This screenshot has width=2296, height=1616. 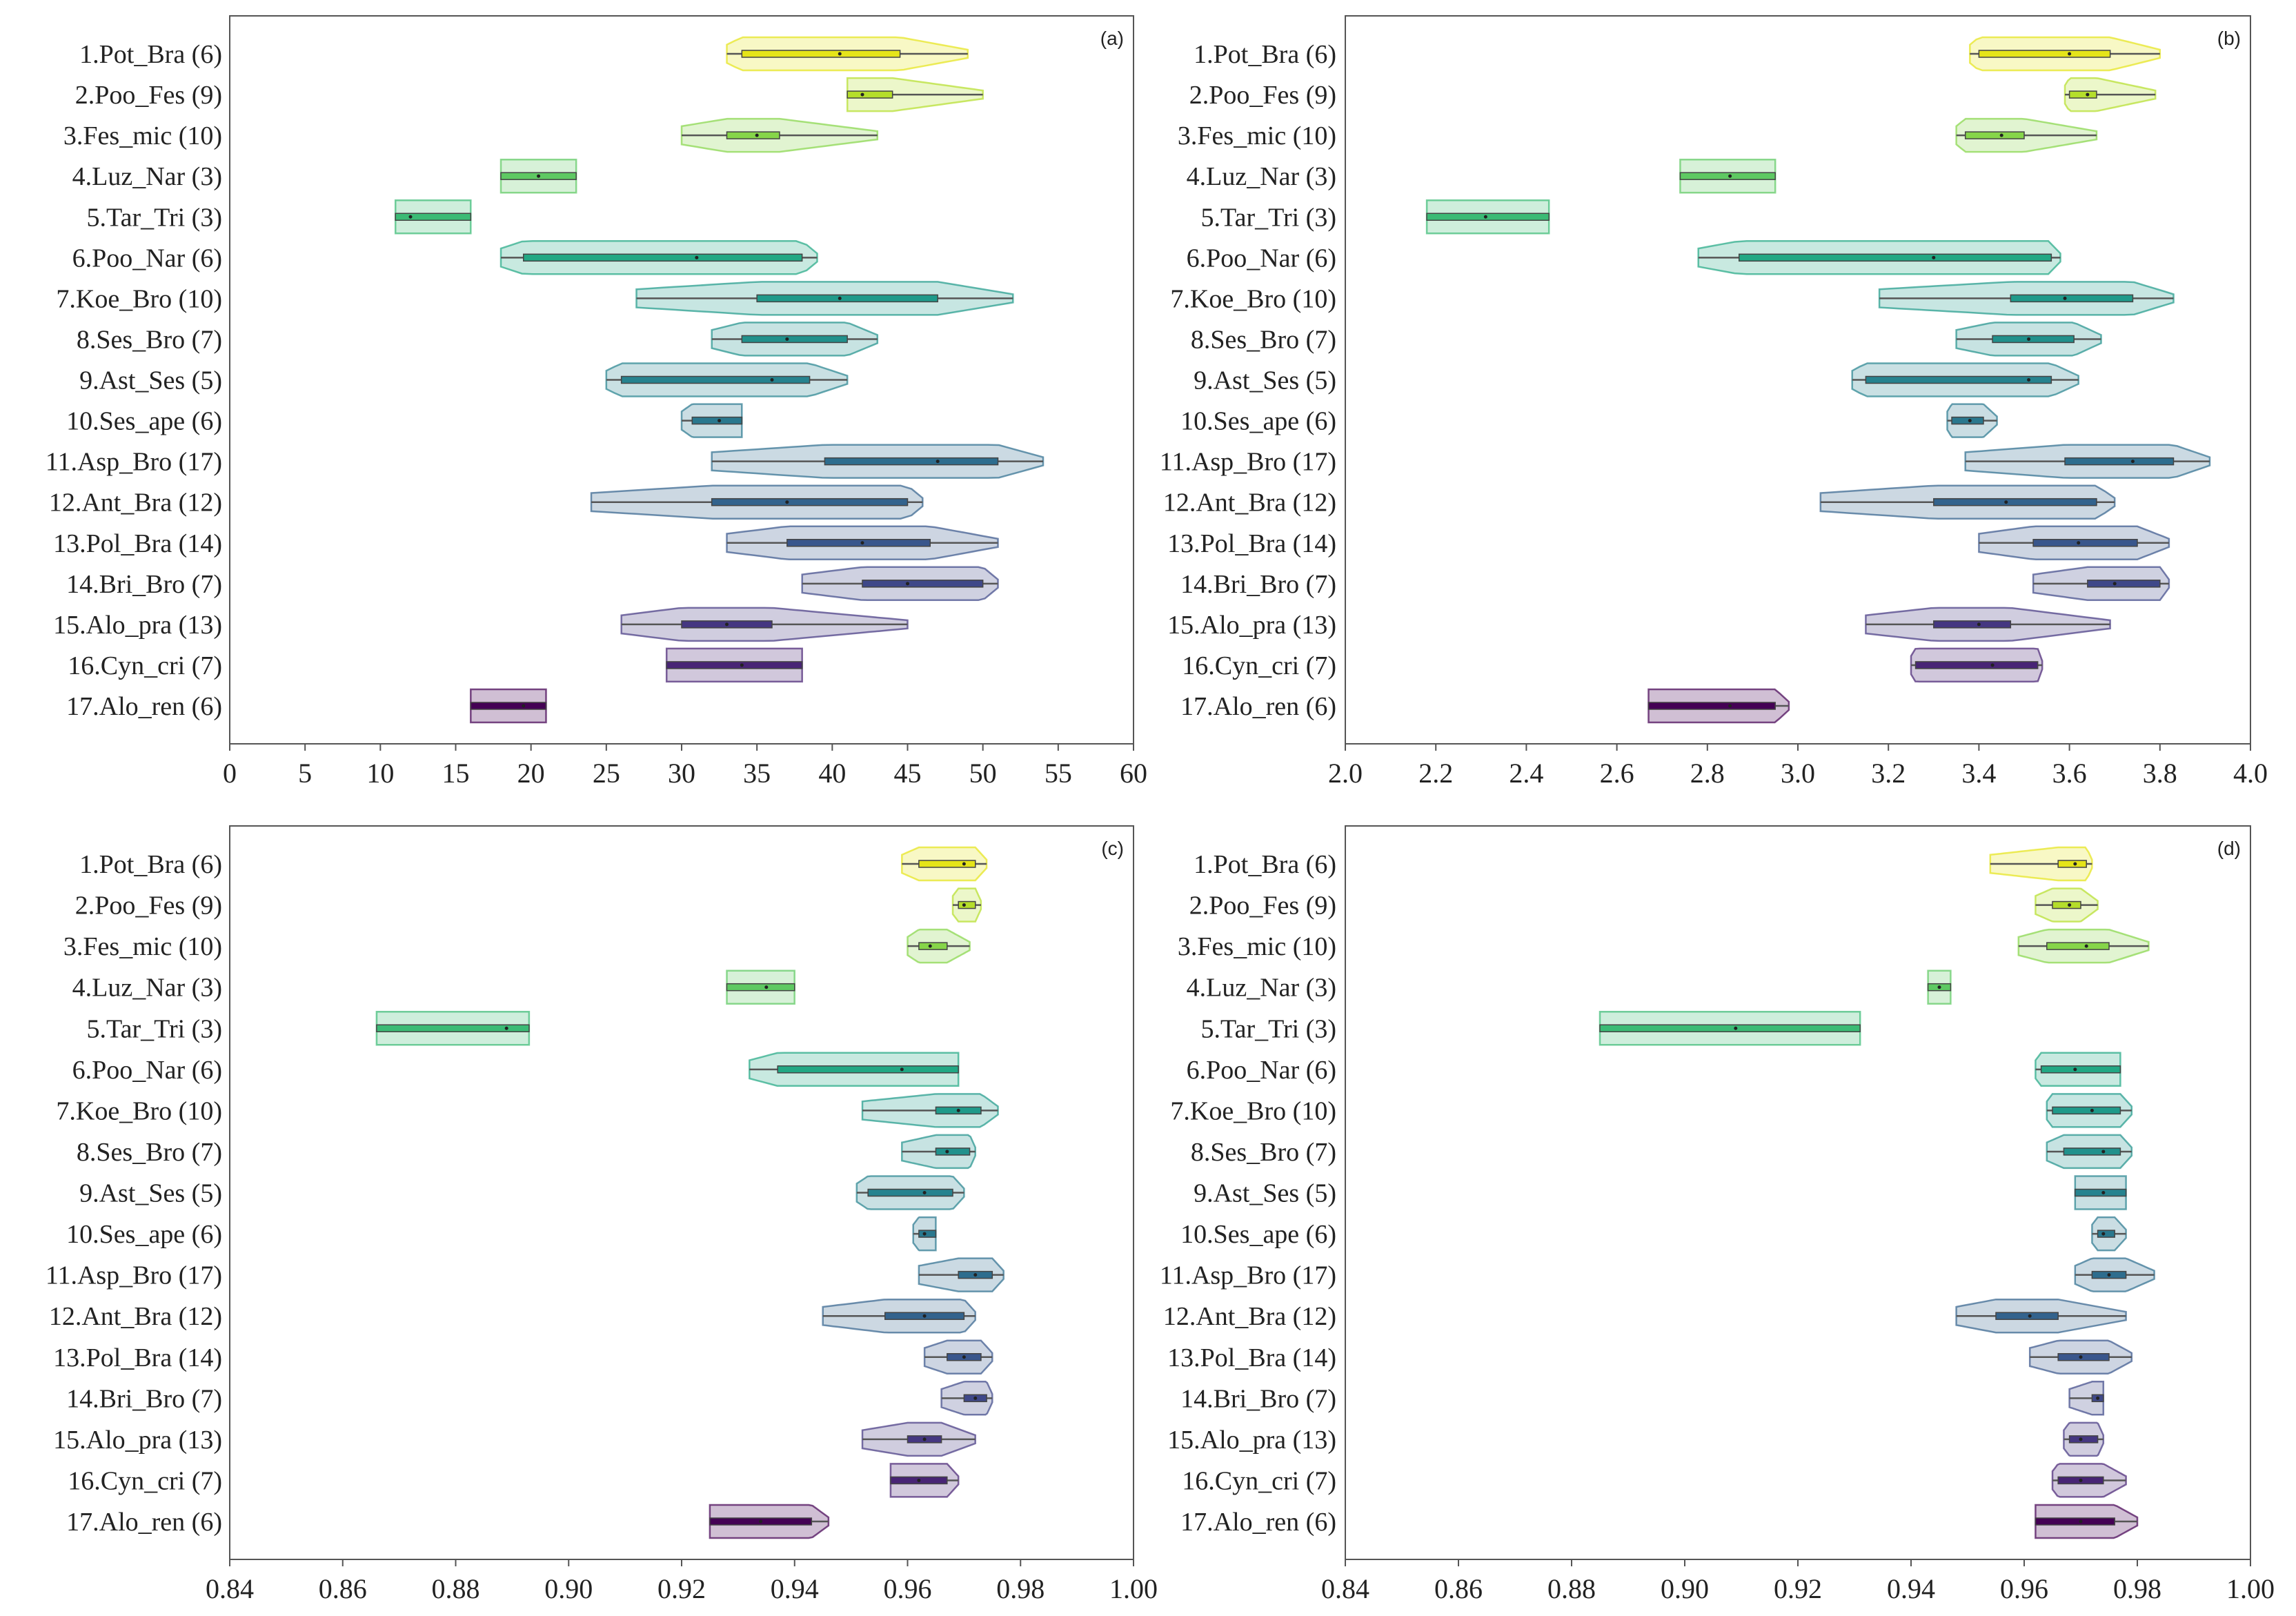 I want to click on x-tick-label: 0.90, so click(x=568, y=1589).